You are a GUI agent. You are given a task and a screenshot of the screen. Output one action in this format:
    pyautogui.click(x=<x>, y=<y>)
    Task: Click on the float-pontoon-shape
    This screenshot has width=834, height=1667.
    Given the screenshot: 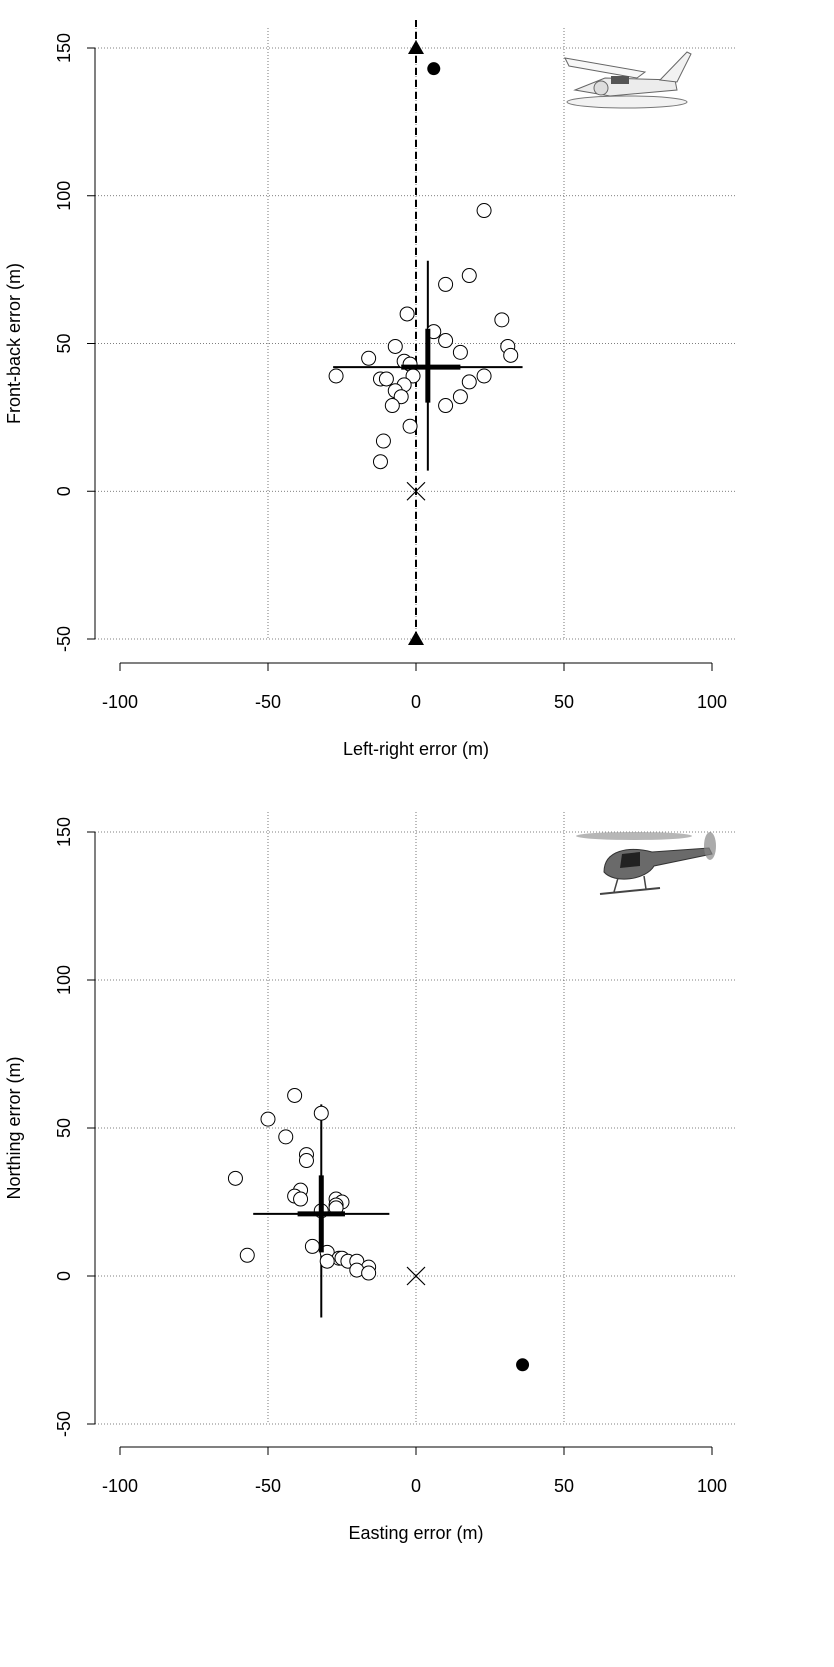 What is the action you would take?
    pyautogui.click(x=627, y=102)
    